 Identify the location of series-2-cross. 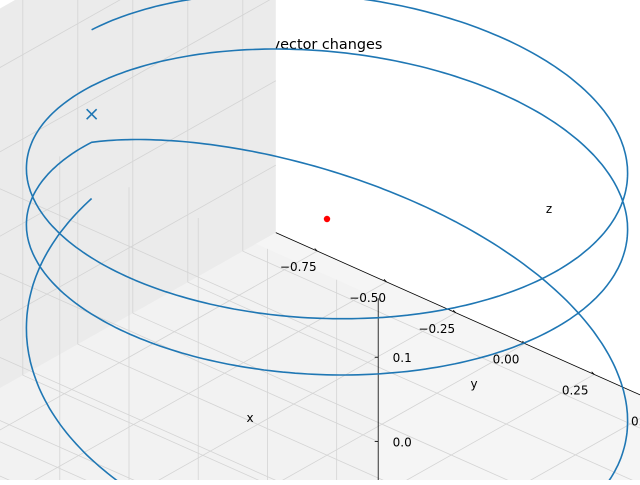
(92, 114).